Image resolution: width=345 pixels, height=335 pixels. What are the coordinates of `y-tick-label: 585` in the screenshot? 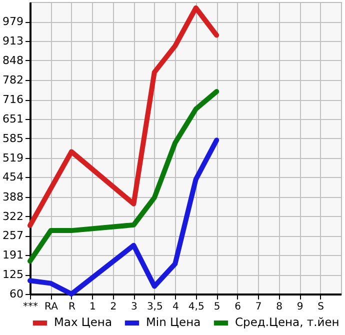 It's located at (13, 138).